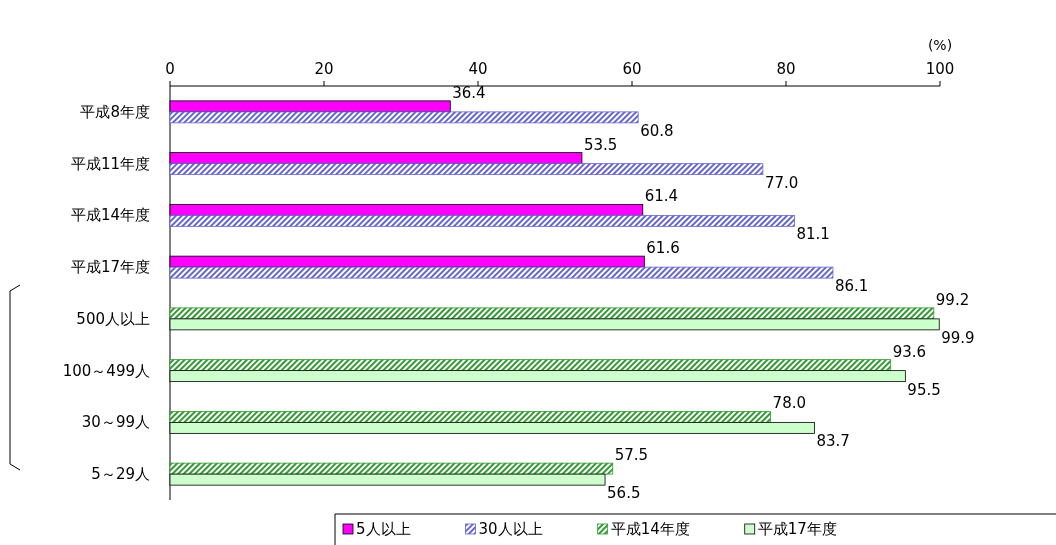  Describe the element at coordinates (115, 422) in the screenshot. I see `y-tick-label: 30～99人` at that location.